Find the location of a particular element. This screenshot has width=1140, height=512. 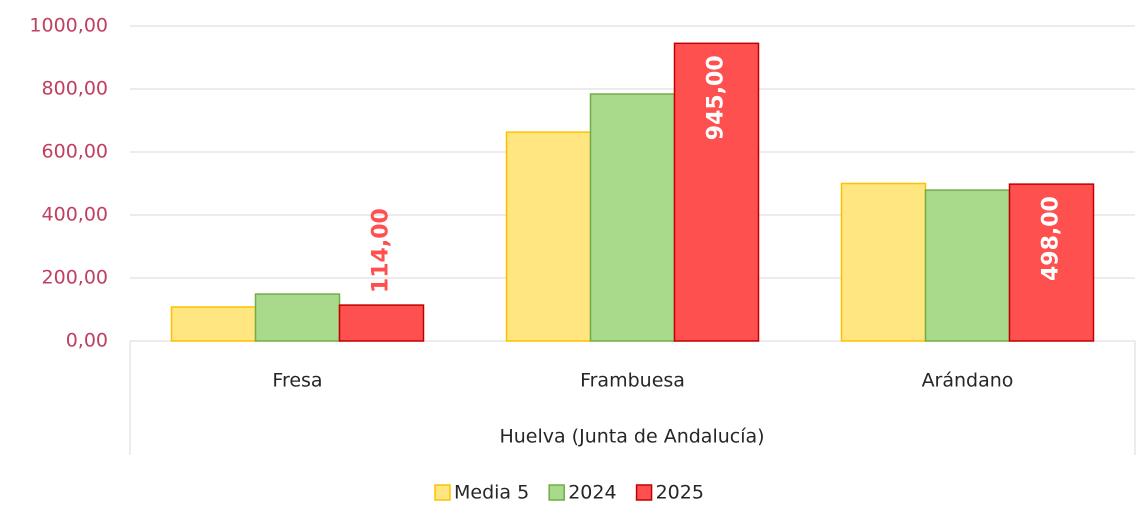

x-tick-label: Frambuesa is located at coordinates (632, 381).